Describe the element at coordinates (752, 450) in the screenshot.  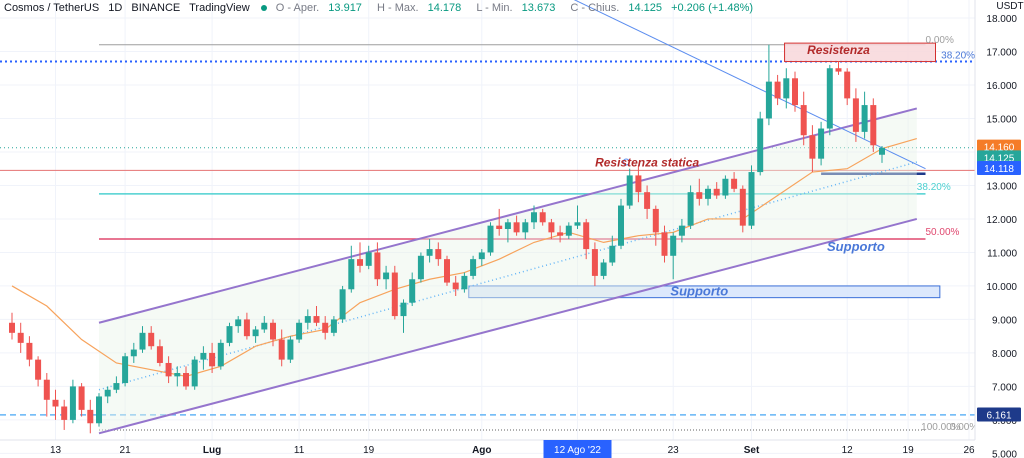
I see `time-tick: Set` at that location.